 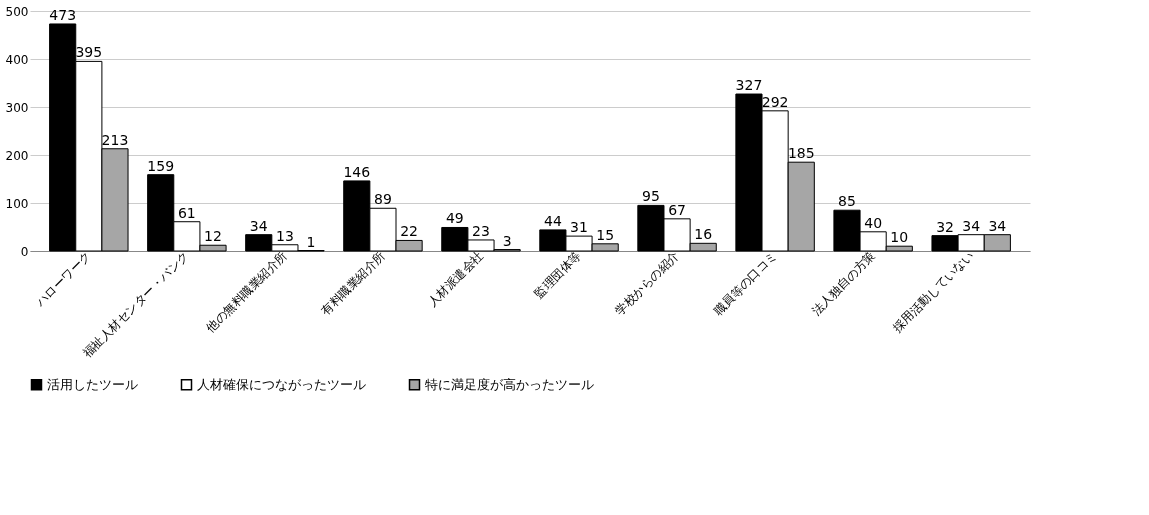 I want to click on x-tick-label: 有料職業紹介所, so click(x=353, y=283).